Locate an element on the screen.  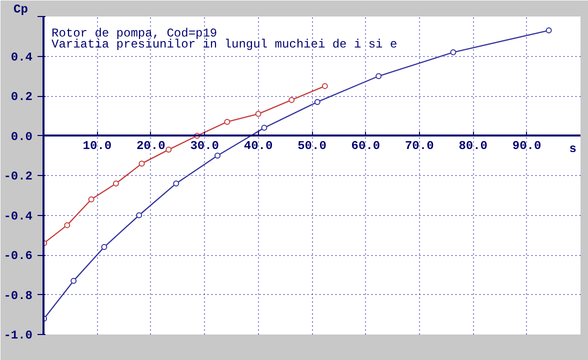
x-tick-label: 70.0 is located at coordinates (419, 145).